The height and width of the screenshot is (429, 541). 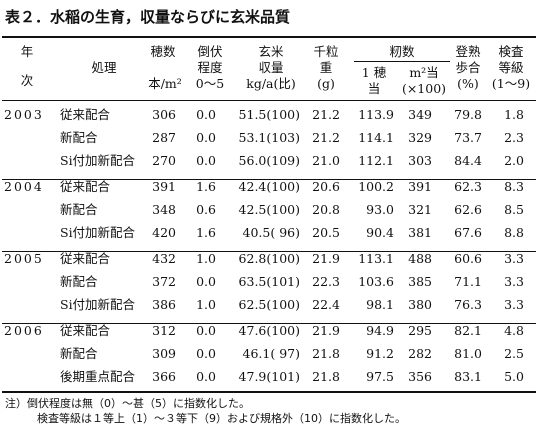 I want to click on cell-ripening: 84.4, so click(x=468, y=160).